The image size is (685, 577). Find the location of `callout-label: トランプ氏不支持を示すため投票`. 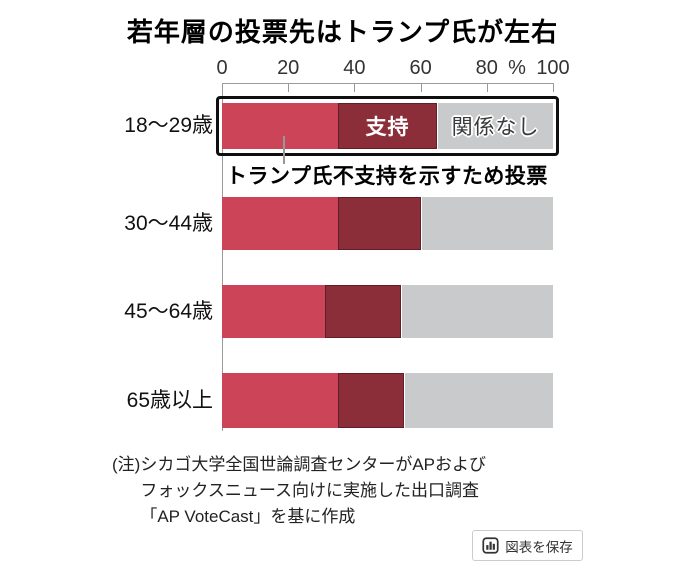

callout-label: トランプ氏不支持を示すため投票 is located at coordinates (387, 176).